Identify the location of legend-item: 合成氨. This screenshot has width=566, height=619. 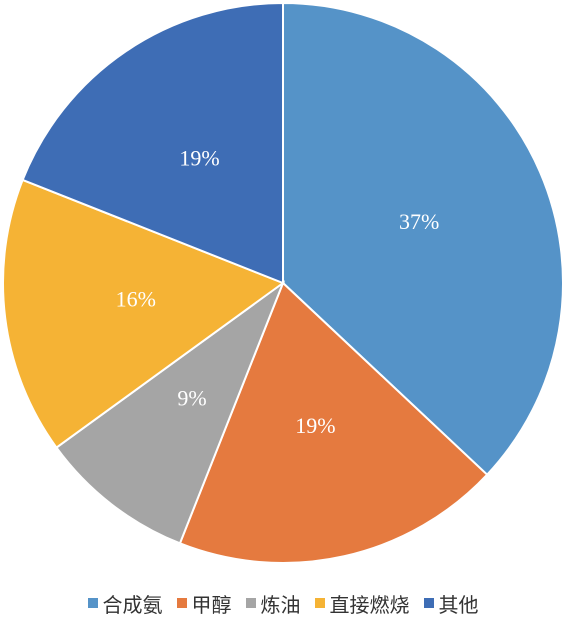
(125, 603).